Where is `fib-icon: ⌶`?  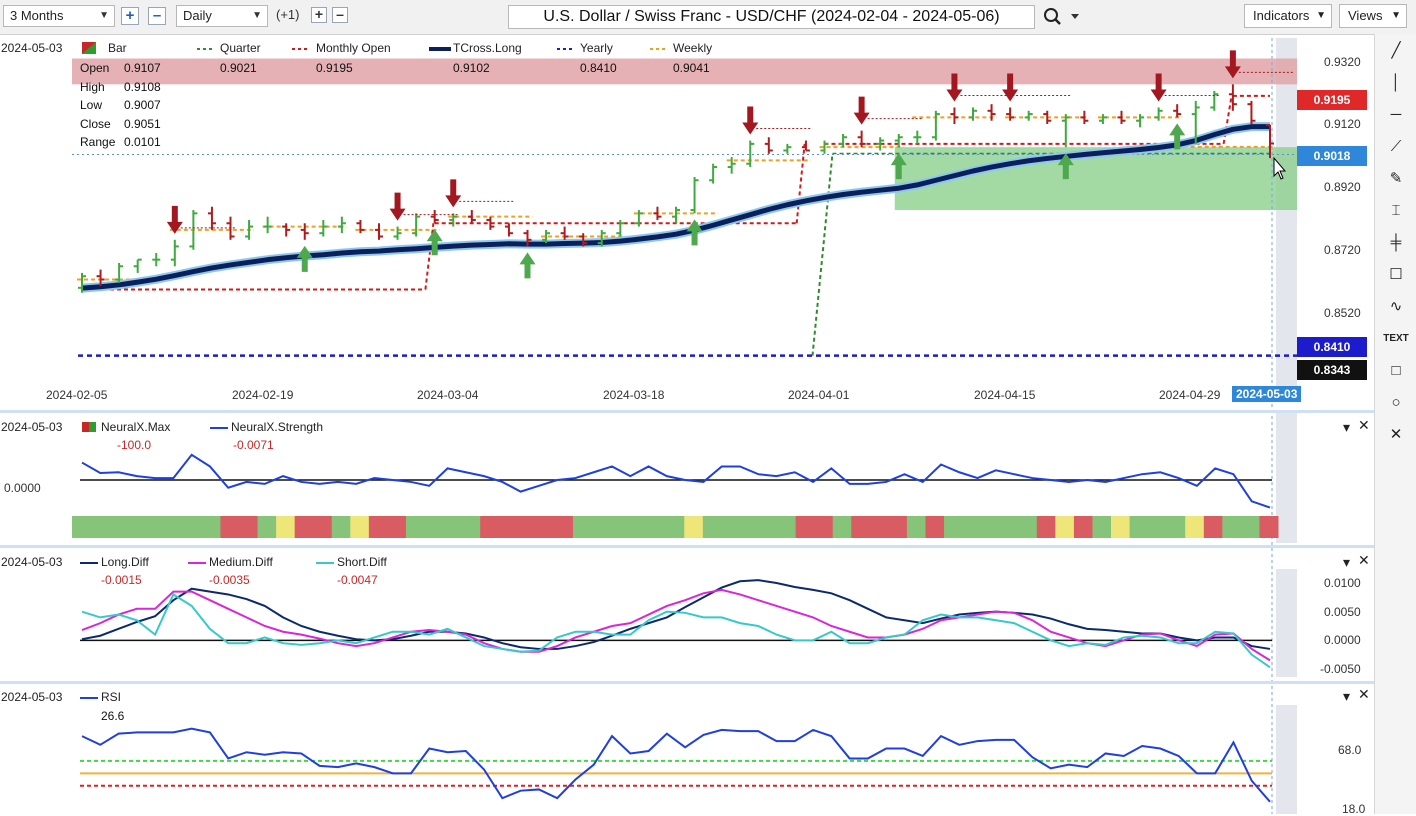
fib-icon: ⌶ is located at coordinates (1396, 210).